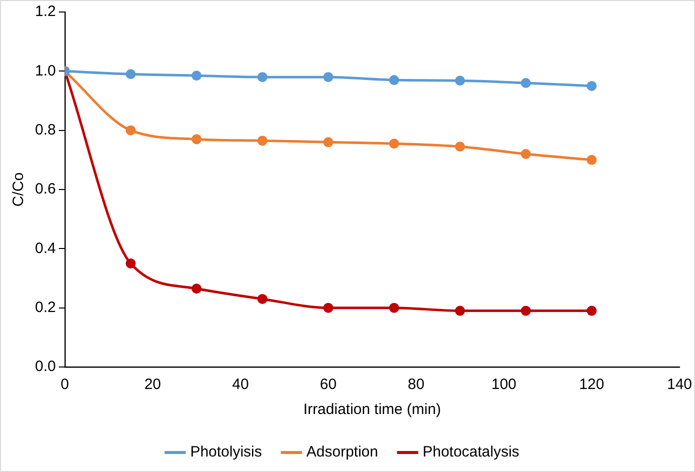 This screenshot has width=695, height=472. What do you see at coordinates (342, 452) in the screenshot?
I see `legend-label: Adsorption` at bounding box center [342, 452].